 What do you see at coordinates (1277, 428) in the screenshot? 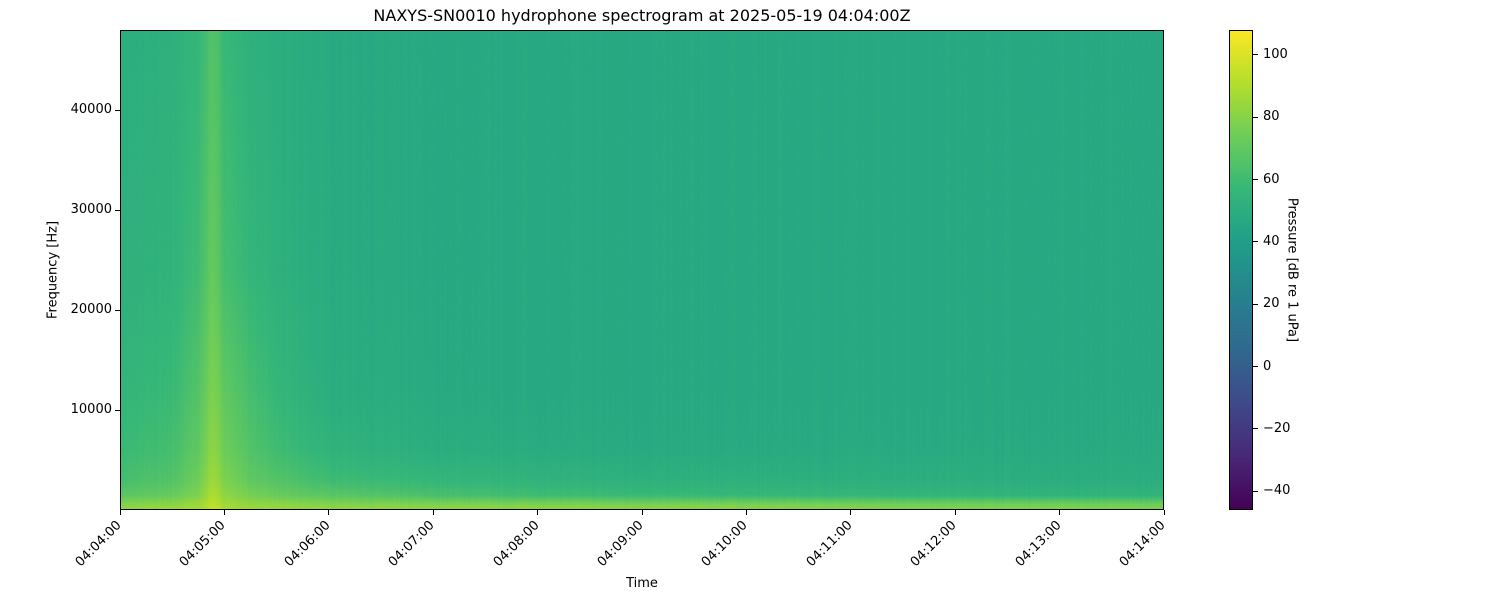
I see `colorbar-tick-label: −20` at bounding box center [1277, 428].